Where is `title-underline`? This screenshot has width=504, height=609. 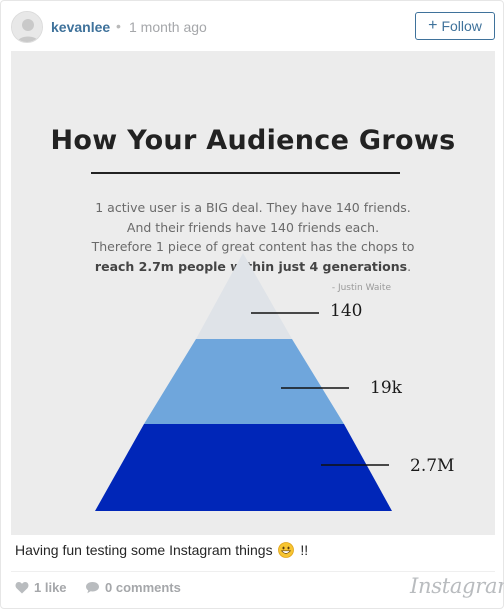
title-underline is located at coordinates (245, 173).